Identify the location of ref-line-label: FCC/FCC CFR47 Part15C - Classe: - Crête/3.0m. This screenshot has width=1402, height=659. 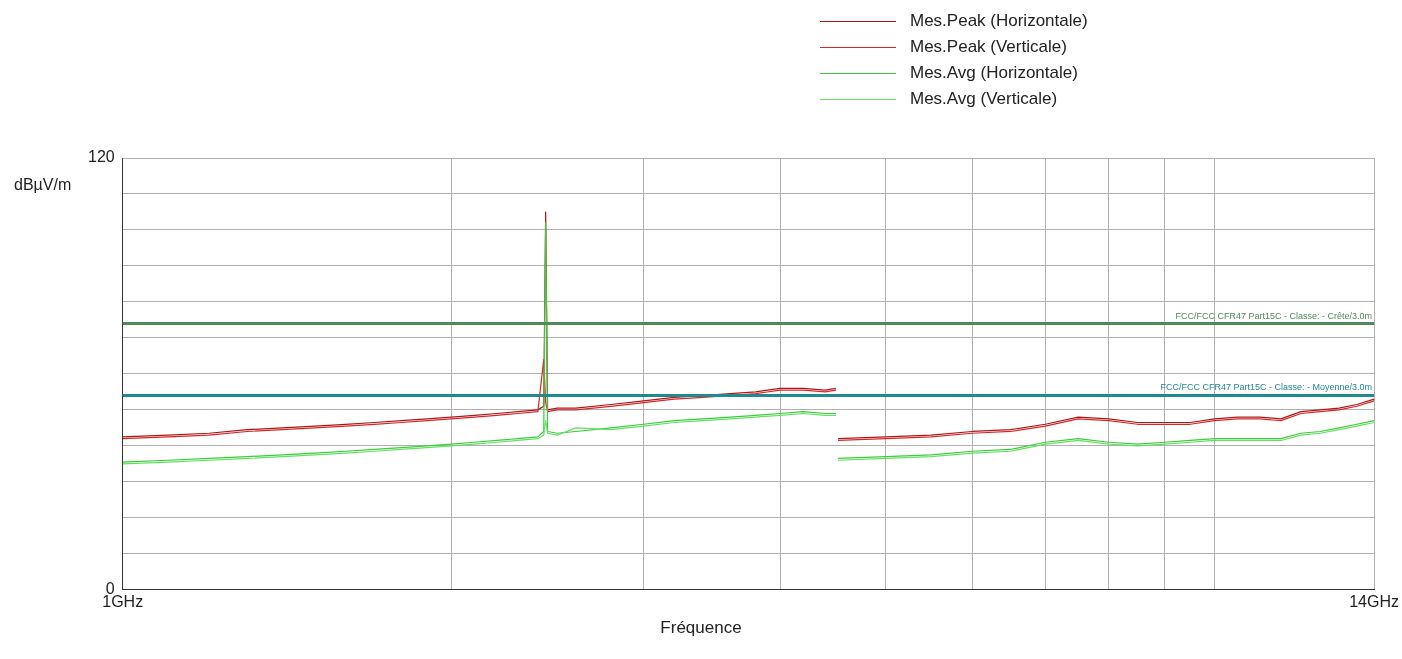
(1274, 315).